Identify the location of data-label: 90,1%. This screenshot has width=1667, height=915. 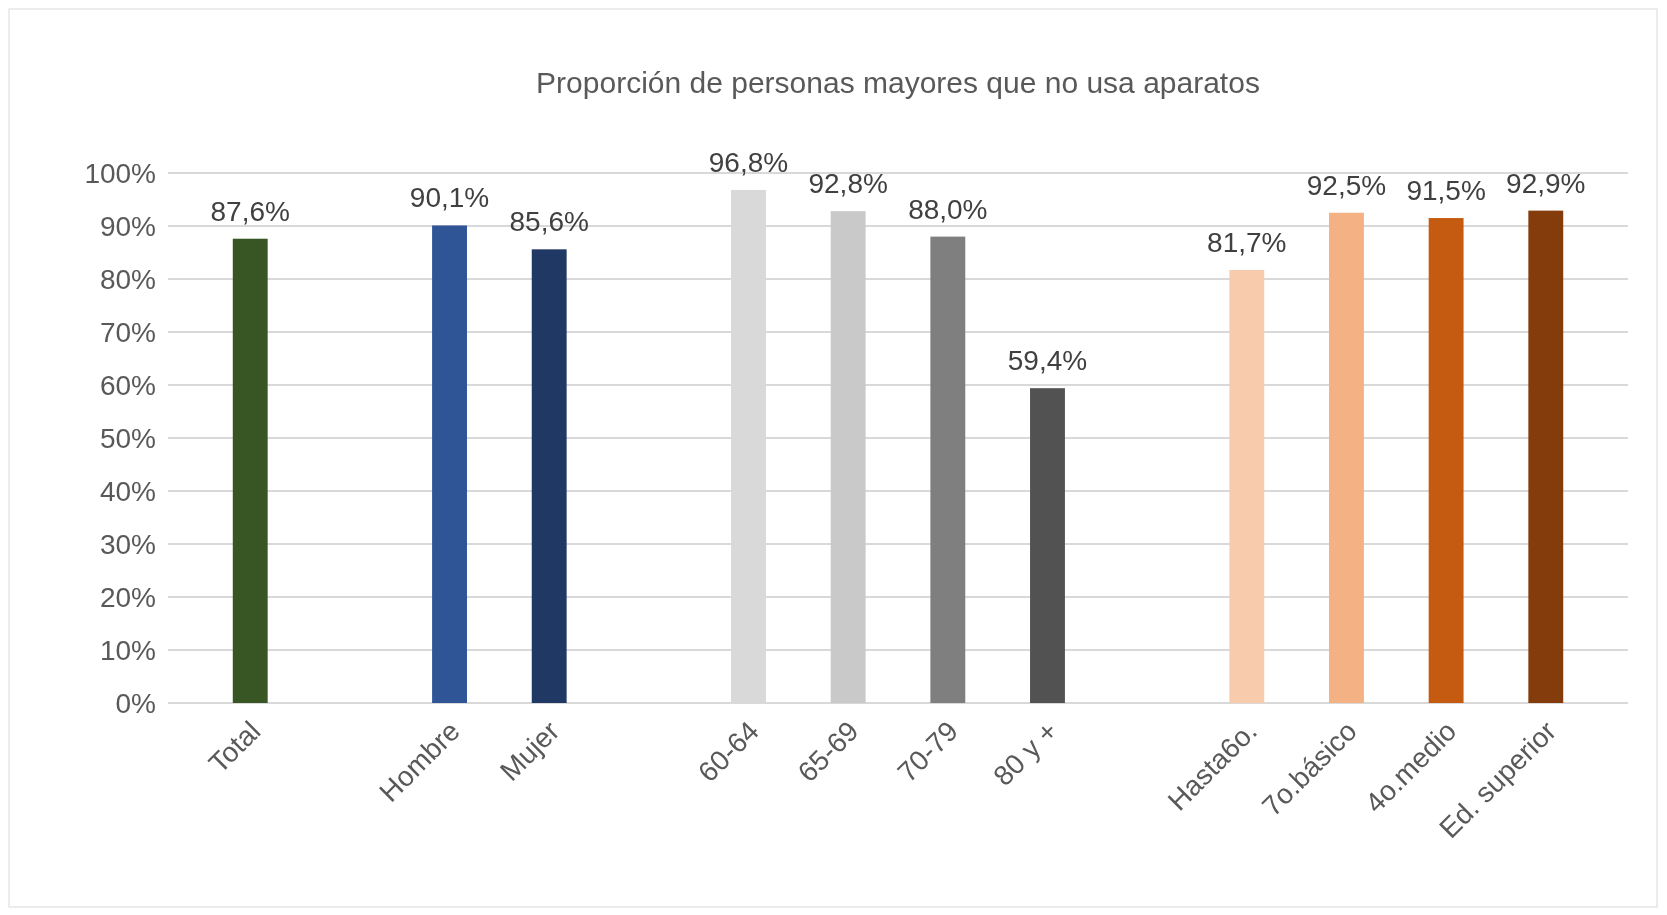
(449, 198).